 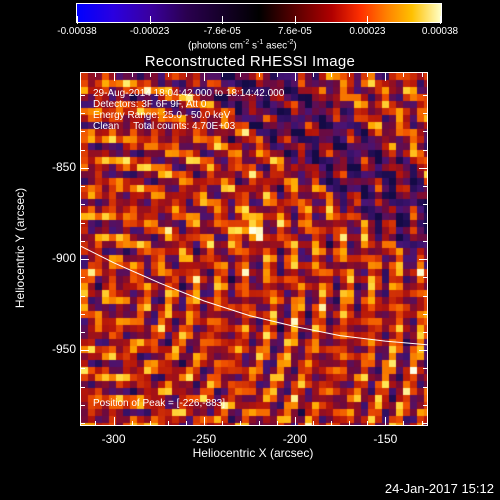 I want to click on solar-limb-overlay, so click(x=254, y=295).